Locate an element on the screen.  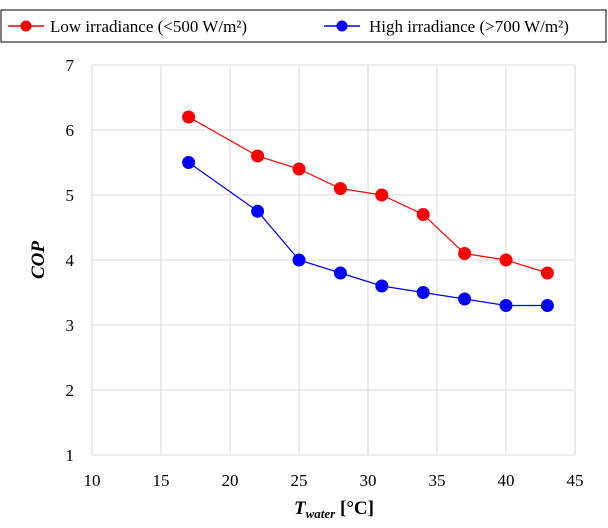
legend-box is located at coordinates (303, 26).